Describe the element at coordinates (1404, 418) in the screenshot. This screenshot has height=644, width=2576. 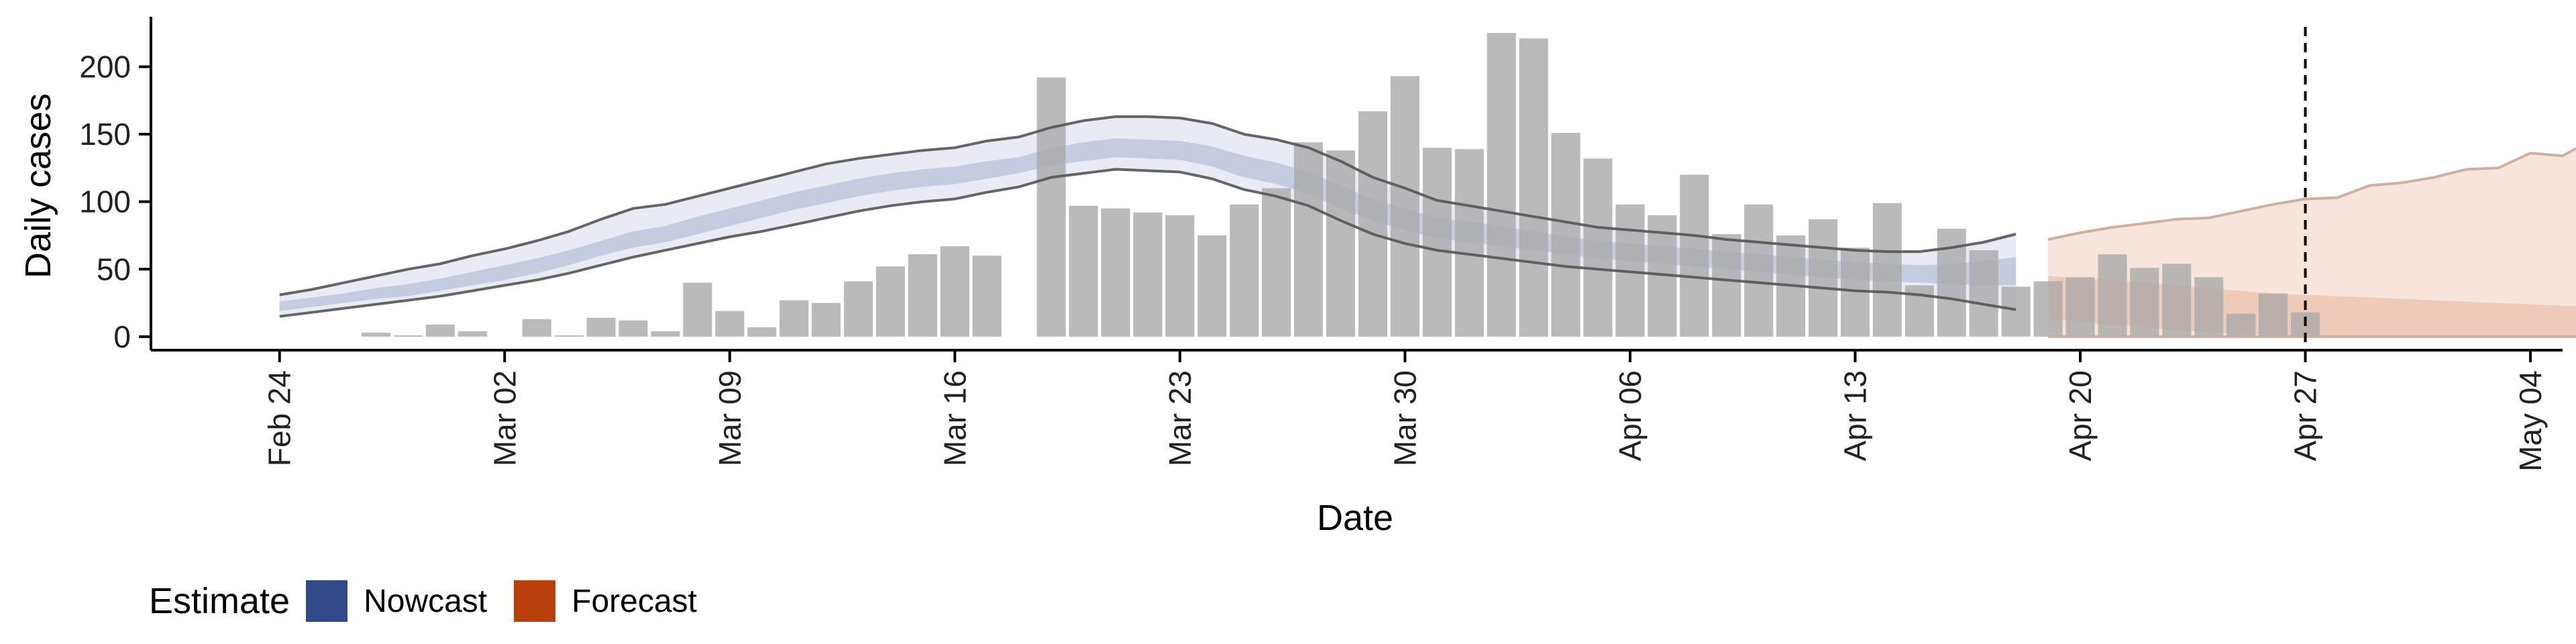
I see `x-tick-label: Mar 30` at that location.